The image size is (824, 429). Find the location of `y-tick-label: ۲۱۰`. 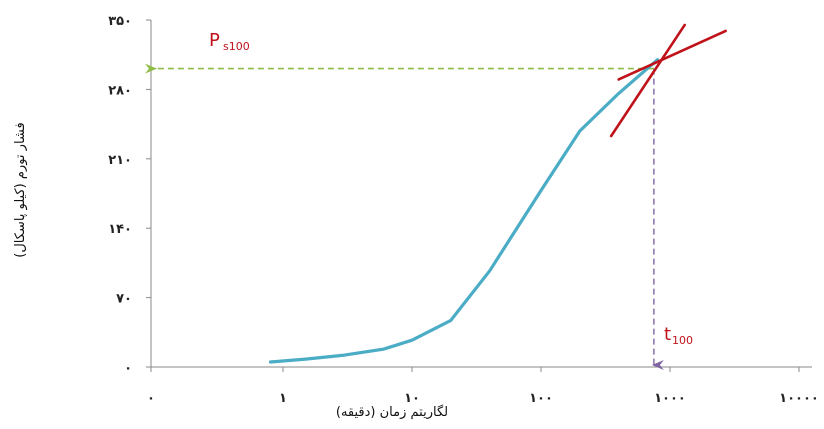

y-tick-label: ۲۱۰ is located at coordinates (120, 160).